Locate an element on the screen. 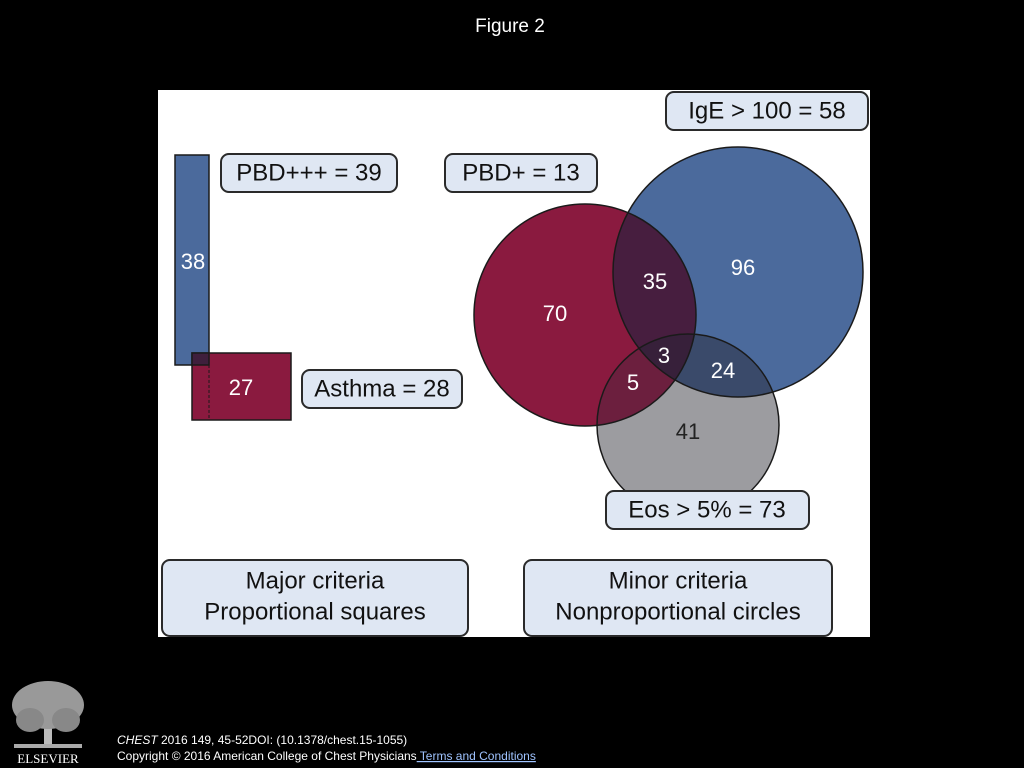 This screenshot has height=768, width=1024. set-label: IgE > 100 = 58 is located at coordinates (766, 110).